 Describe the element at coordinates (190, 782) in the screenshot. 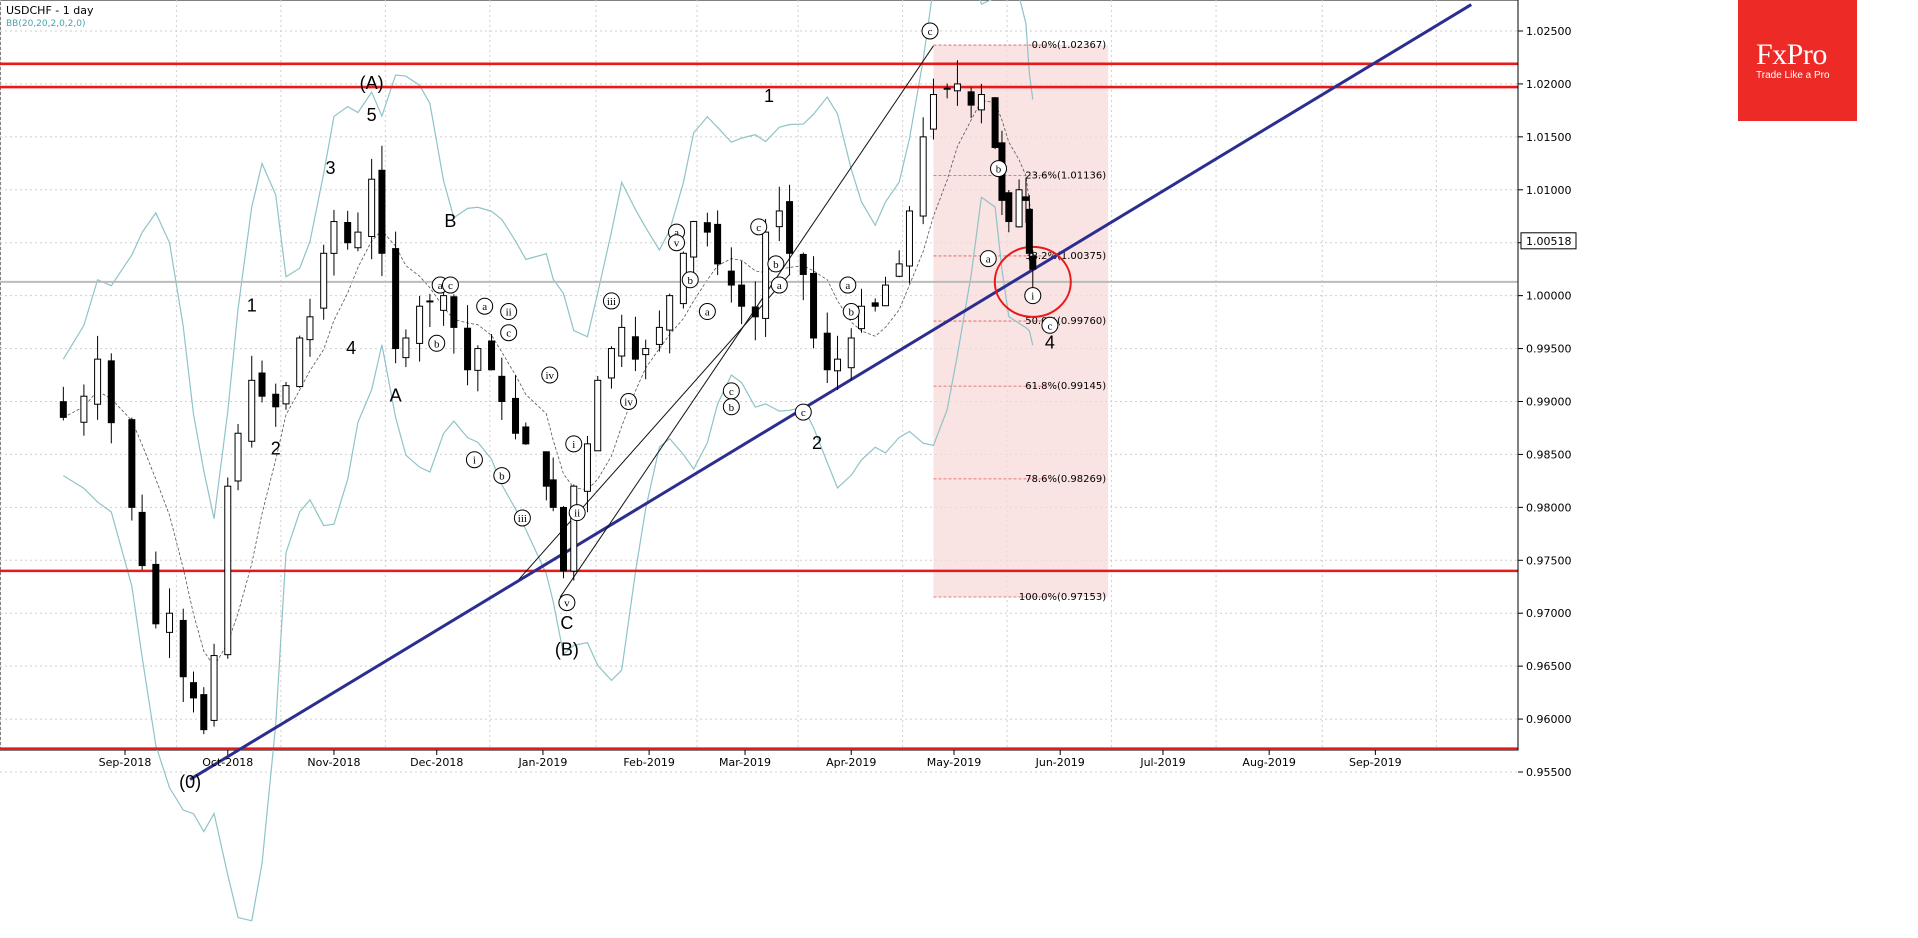

I see `wave-label-0: (0)` at that location.